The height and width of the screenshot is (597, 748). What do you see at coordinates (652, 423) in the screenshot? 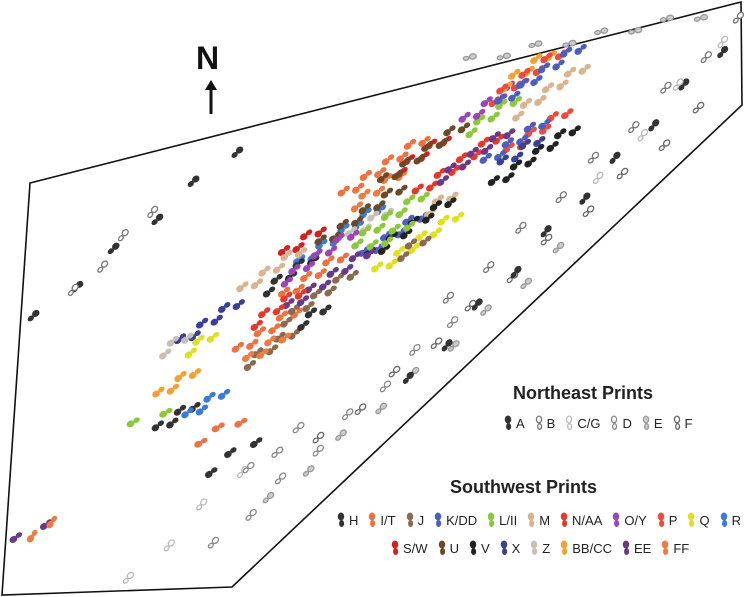
I see `legend-item: E` at bounding box center [652, 423].